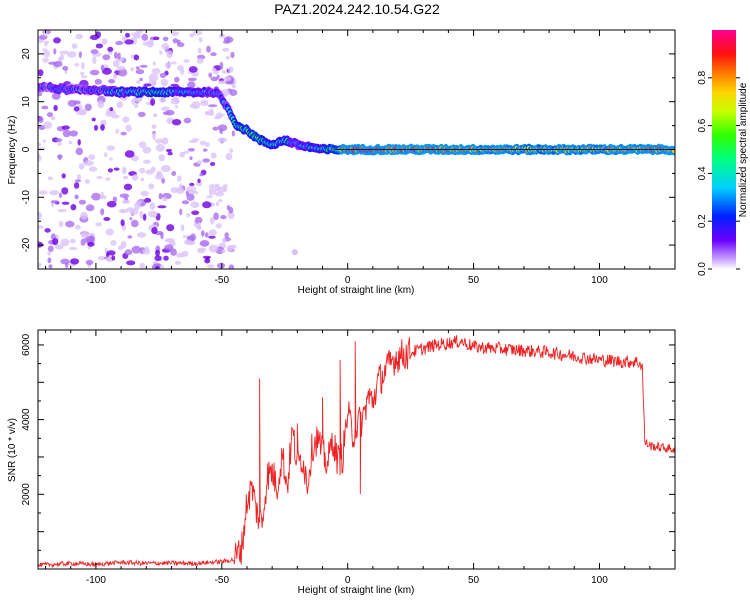 The height and width of the screenshot is (605, 750). Describe the element at coordinates (26, 102) in the screenshot. I see `spectrogram-ytick-label: 10` at that location.